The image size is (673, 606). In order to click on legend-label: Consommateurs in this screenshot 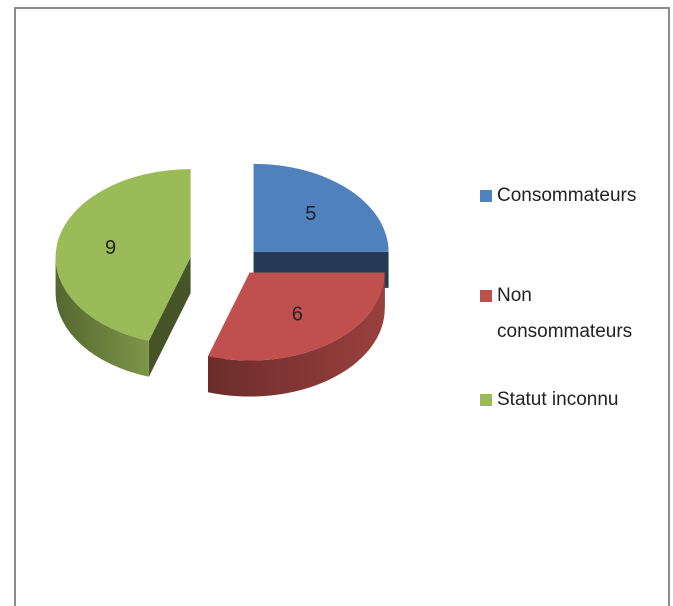, I will do `click(567, 195)`.